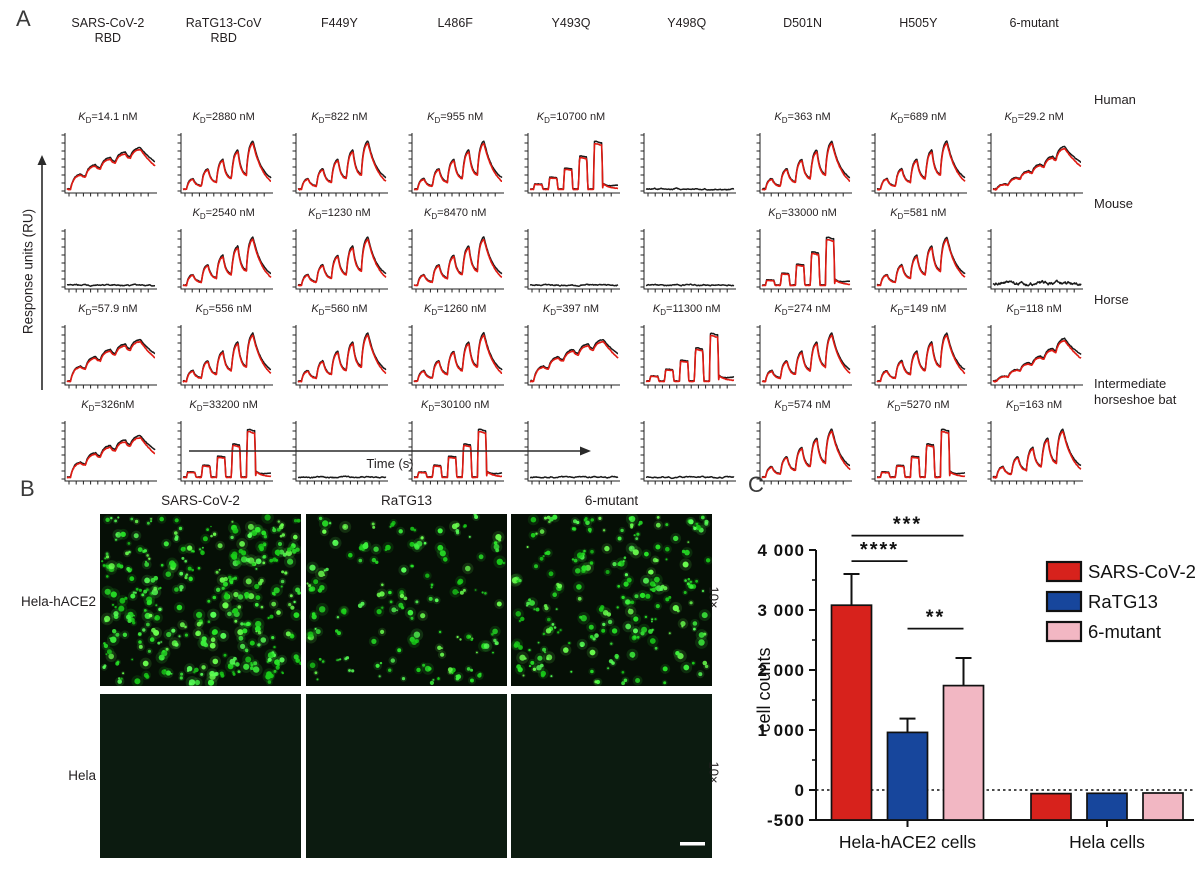 The image size is (1204, 882). I want to click on sensorgram-cell: KD=397 nM, so click(571, 350).